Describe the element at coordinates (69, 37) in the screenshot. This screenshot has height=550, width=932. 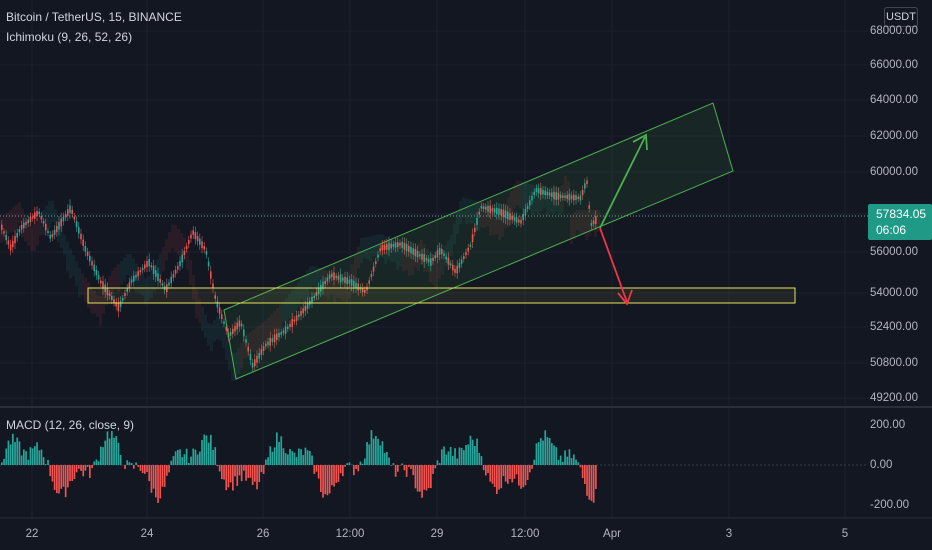
I see `ichimoku-legend: Ichimoku (9, 26, 52, 26)` at that location.